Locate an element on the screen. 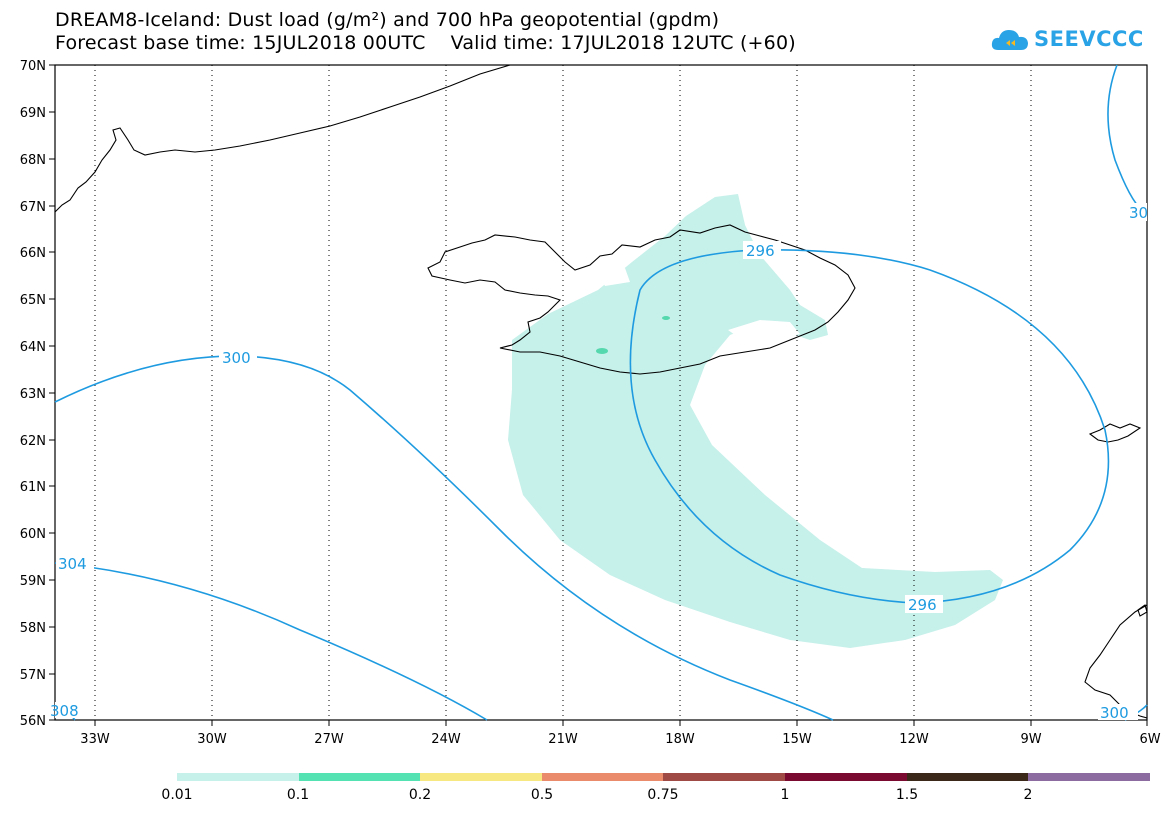 The height and width of the screenshot is (815, 1175). legend-label: 1.5 is located at coordinates (907, 795).